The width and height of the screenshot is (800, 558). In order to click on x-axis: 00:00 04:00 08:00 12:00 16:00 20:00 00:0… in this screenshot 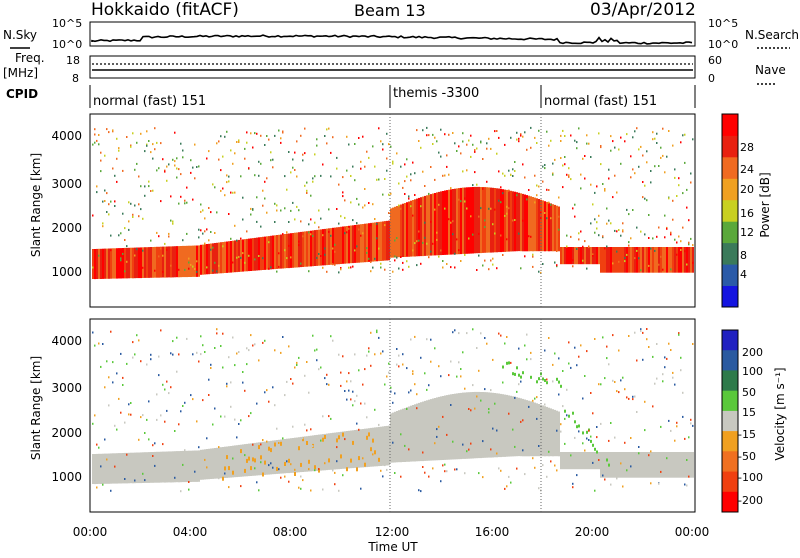, I will do `click(391, 539)`.